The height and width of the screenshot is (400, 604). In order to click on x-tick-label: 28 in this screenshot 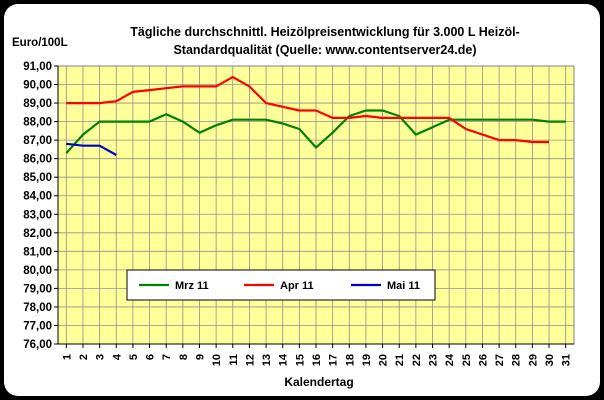, I will do `click(517, 360)`.